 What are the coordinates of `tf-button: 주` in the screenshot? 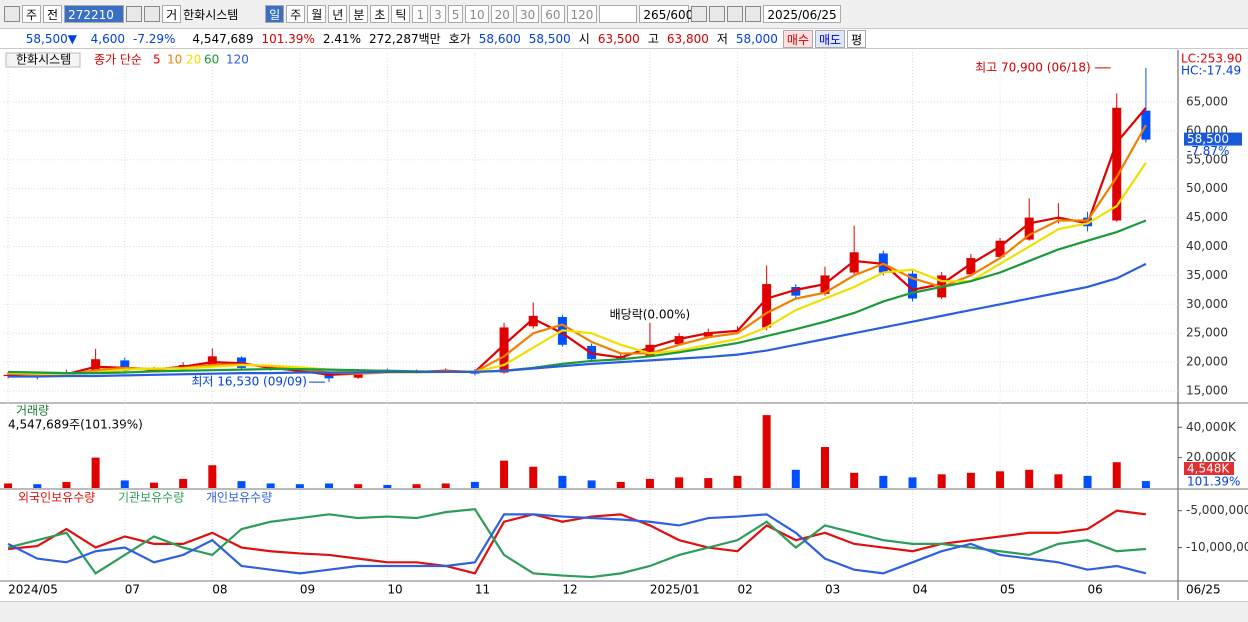 It's located at (296, 14).